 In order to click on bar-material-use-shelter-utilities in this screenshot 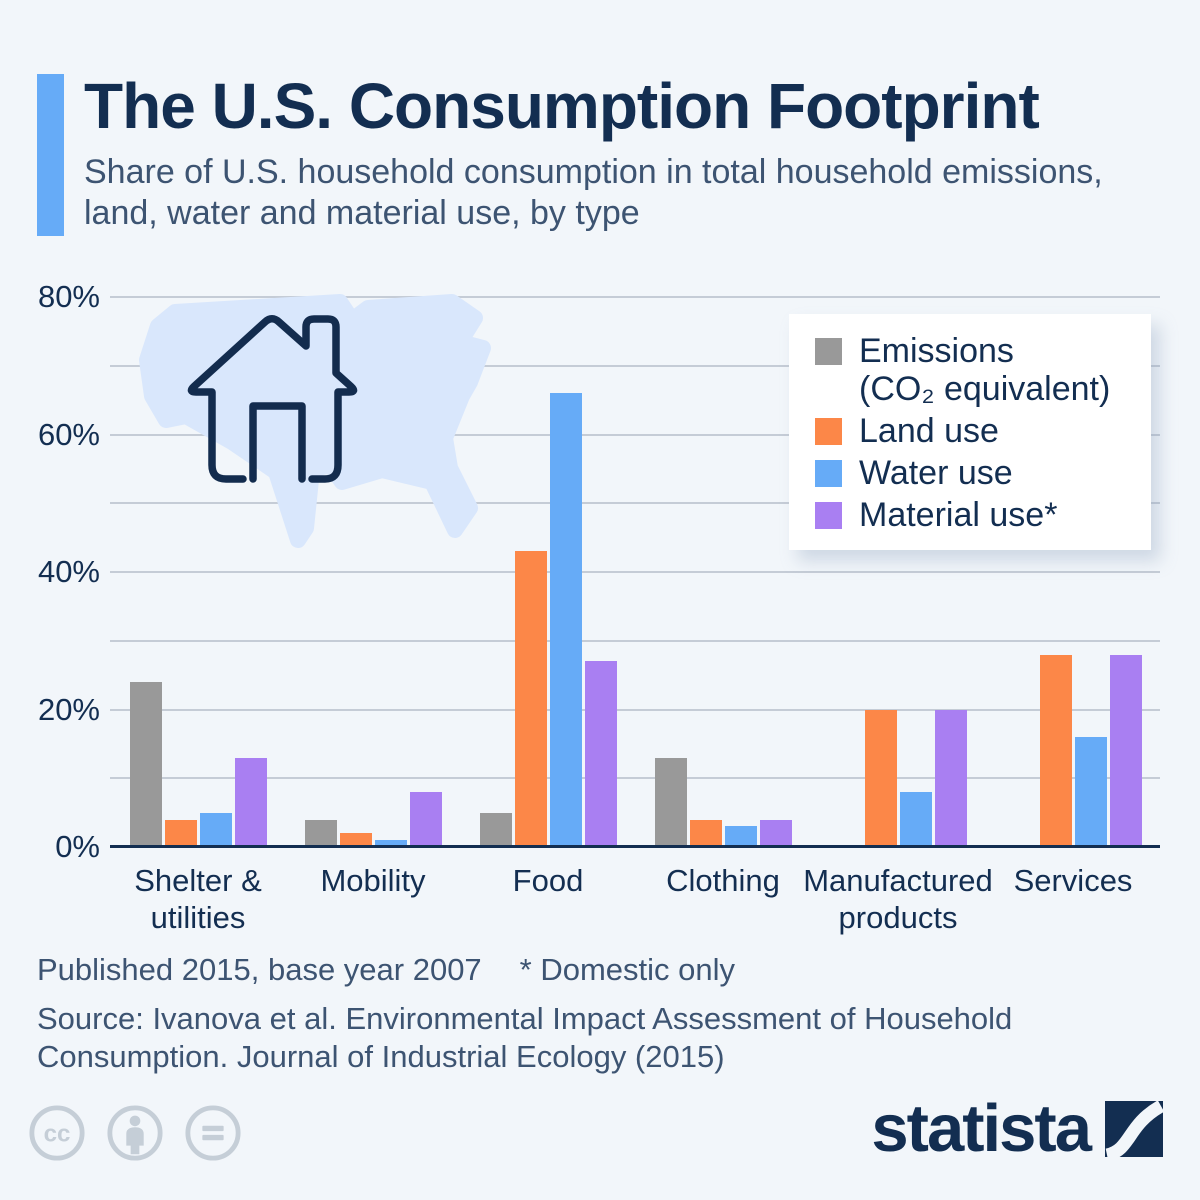, I will do `click(250, 802)`.